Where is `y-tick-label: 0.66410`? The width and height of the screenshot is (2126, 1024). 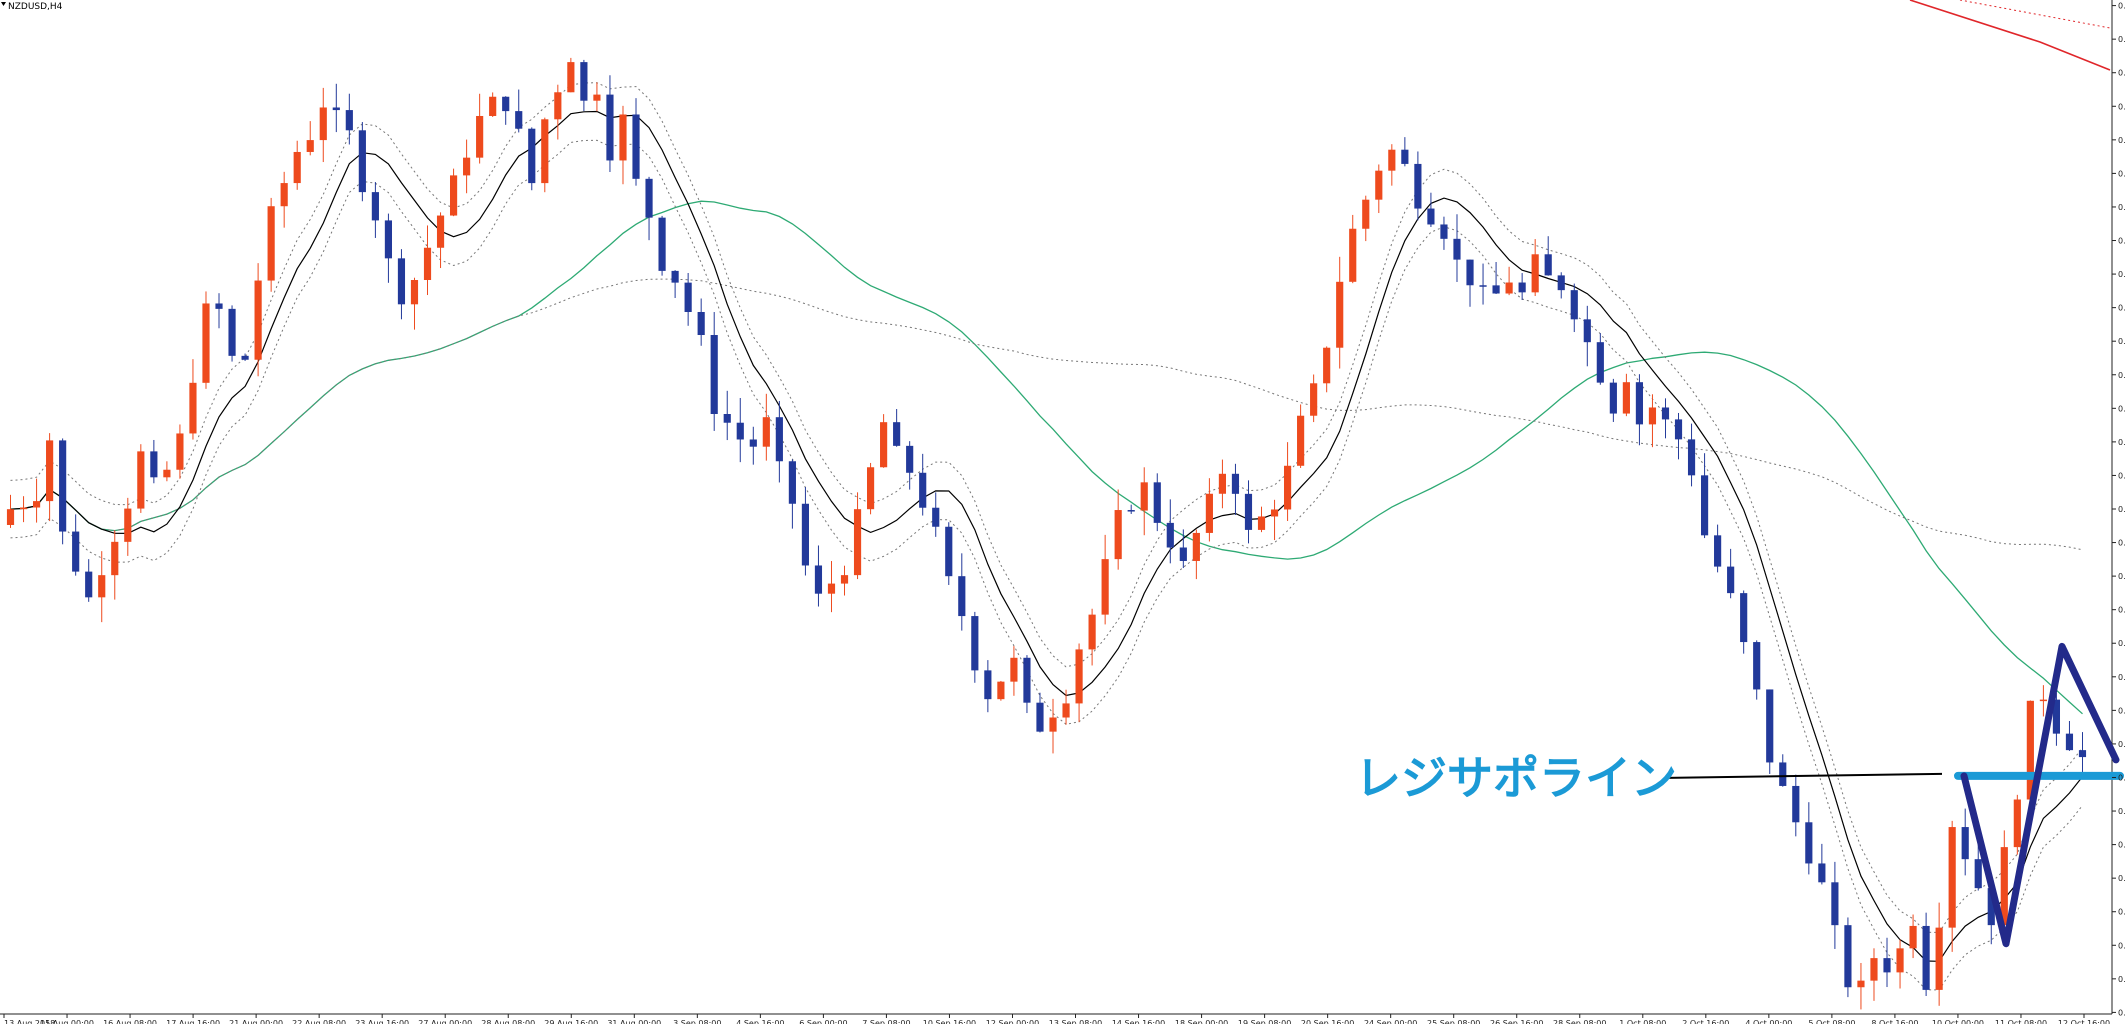
y-tick-label: 0.66410 is located at coordinates (2122, 308).